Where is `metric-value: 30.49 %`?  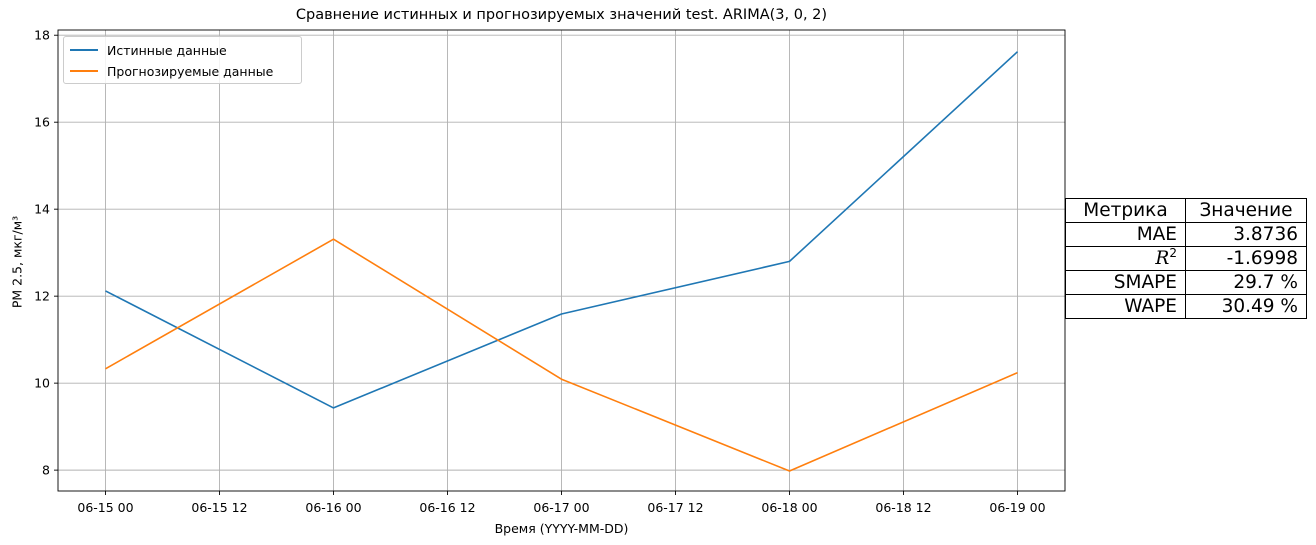 metric-value: 30.49 % is located at coordinates (1246, 306).